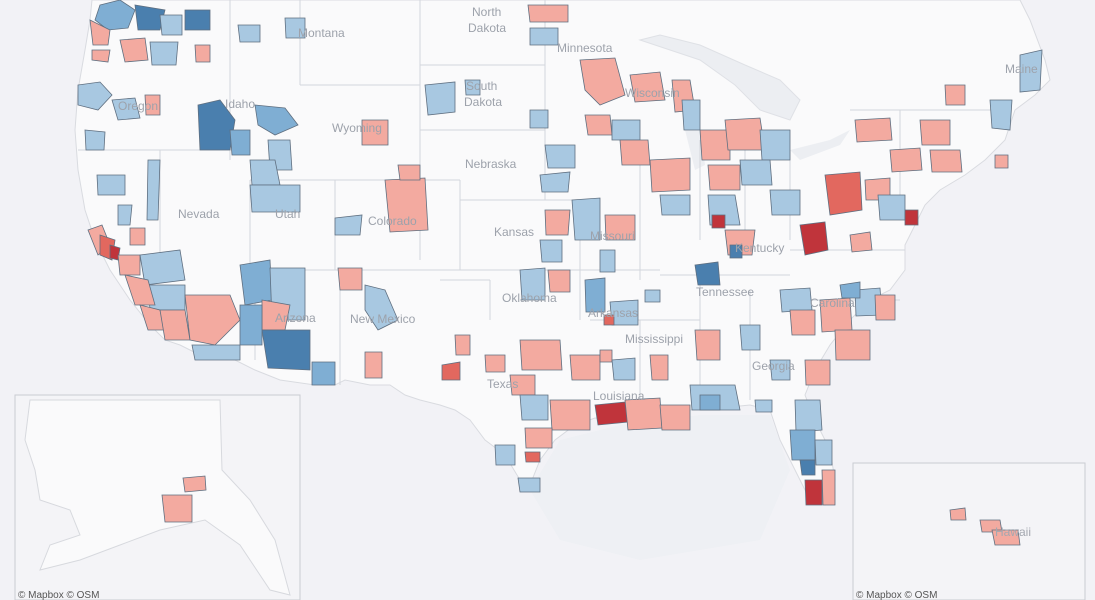 This screenshot has width=1095, height=600. I want to click on state-label-idaho: Idaho, so click(240, 104).